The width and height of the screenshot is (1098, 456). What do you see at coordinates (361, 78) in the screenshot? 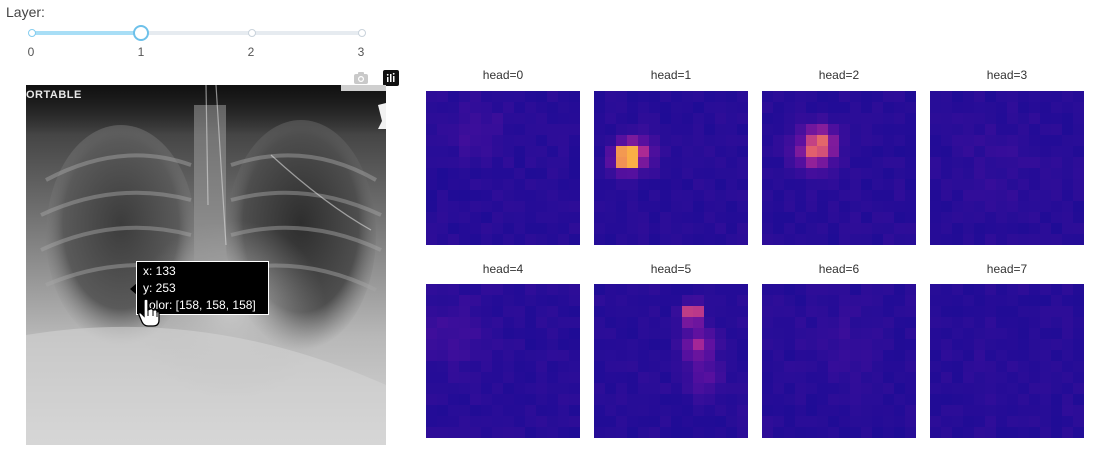
I see `camera-icon` at bounding box center [361, 78].